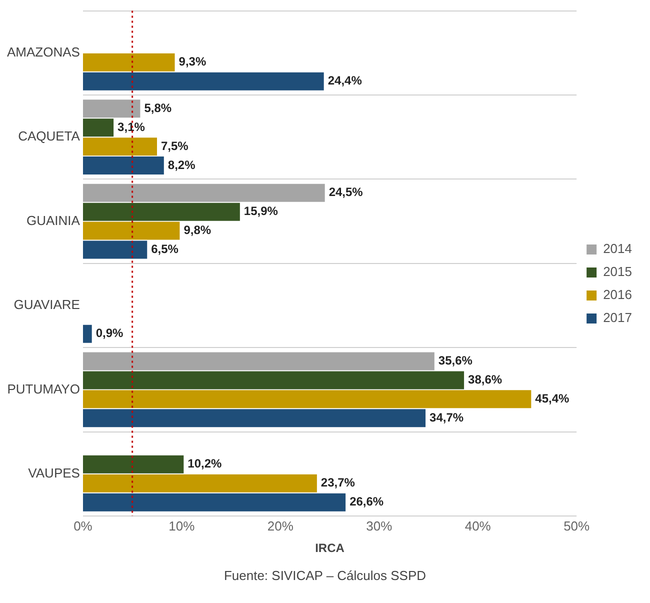 This screenshot has width=650, height=603. Describe the element at coordinates (455, 361) in the screenshot. I see `data-label: 35,6%` at that location.